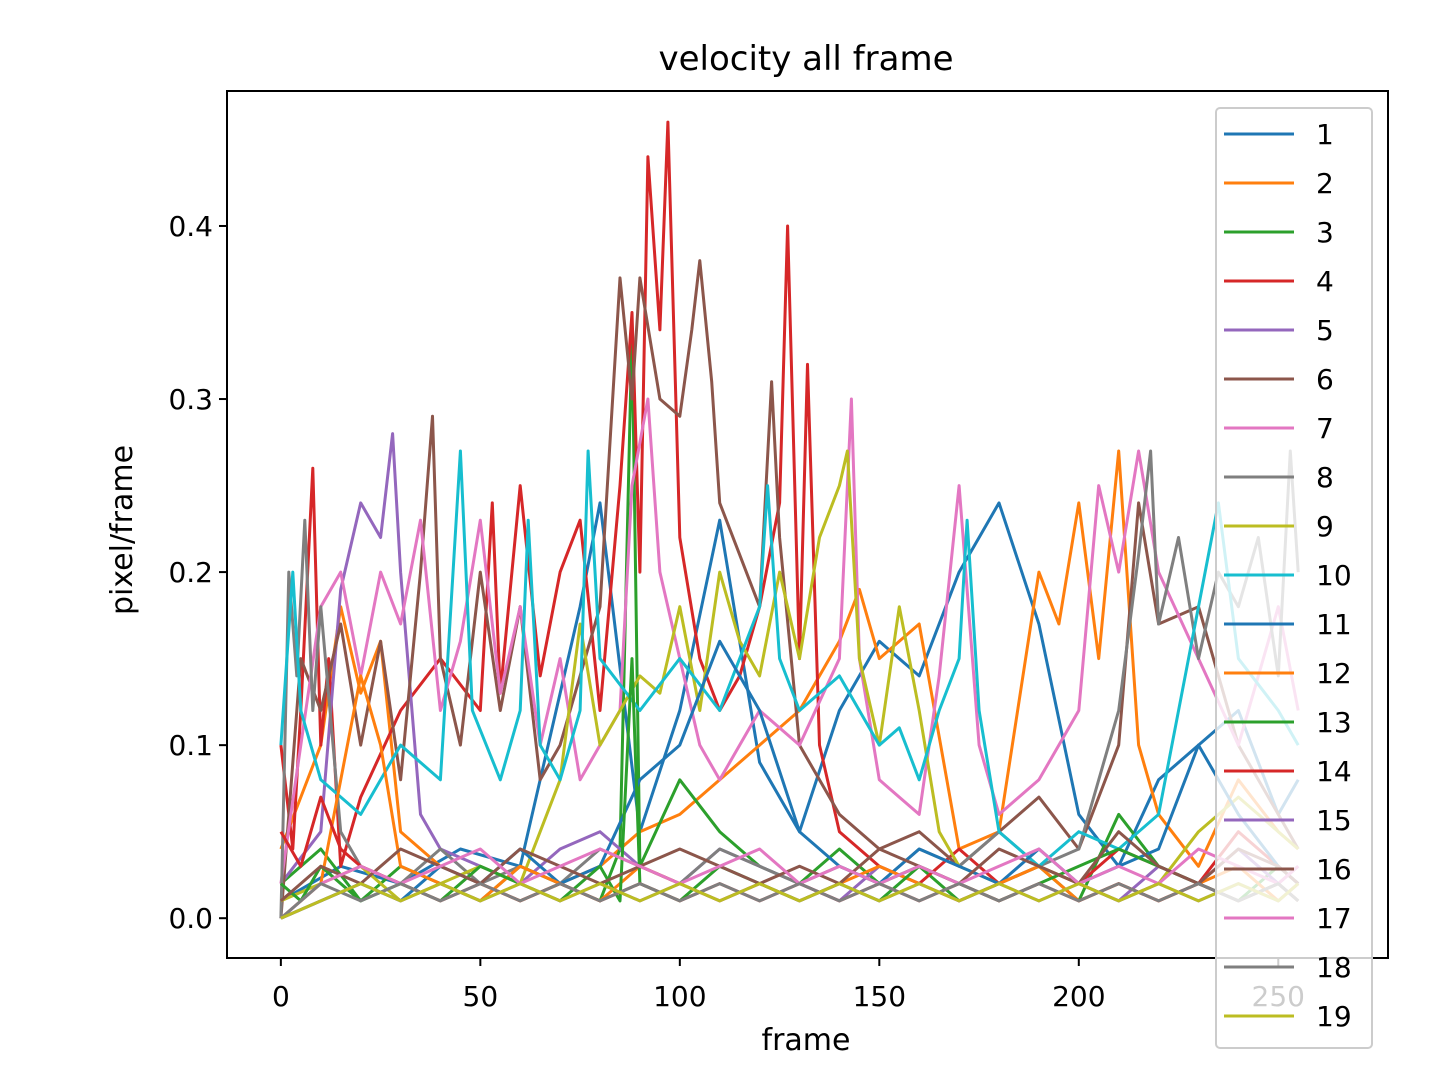  I want to click on legend-label-8: 8, so click(1325, 477).